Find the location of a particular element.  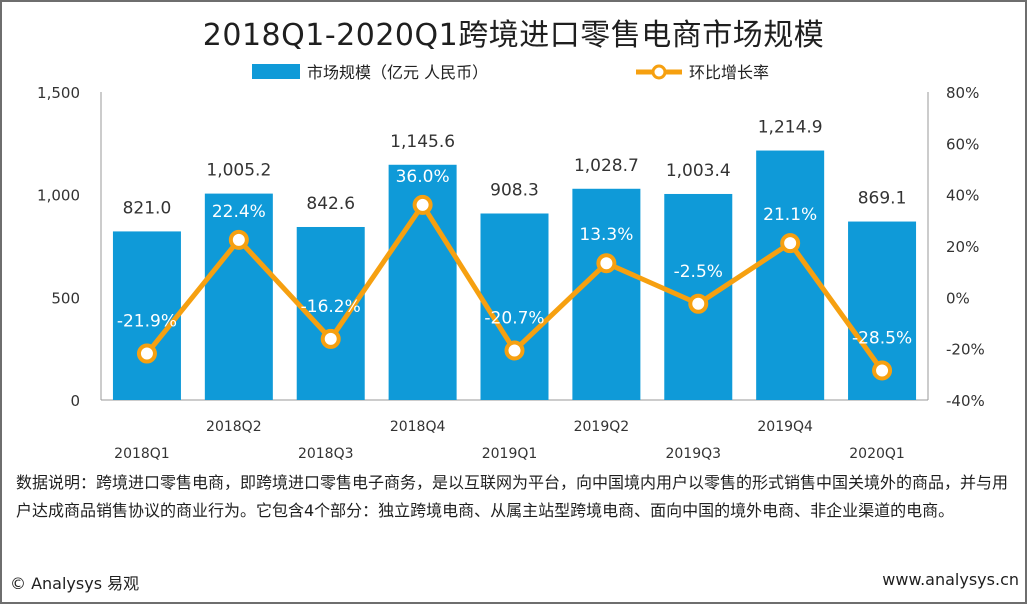

growth-value-label: -16.2% is located at coordinates (331, 307).